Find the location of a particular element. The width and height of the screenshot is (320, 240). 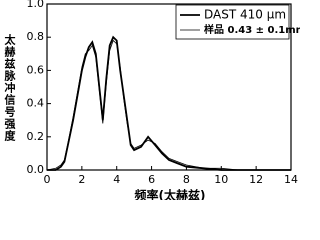

legend-label: DAST 410 μm is located at coordinates (245, 15).